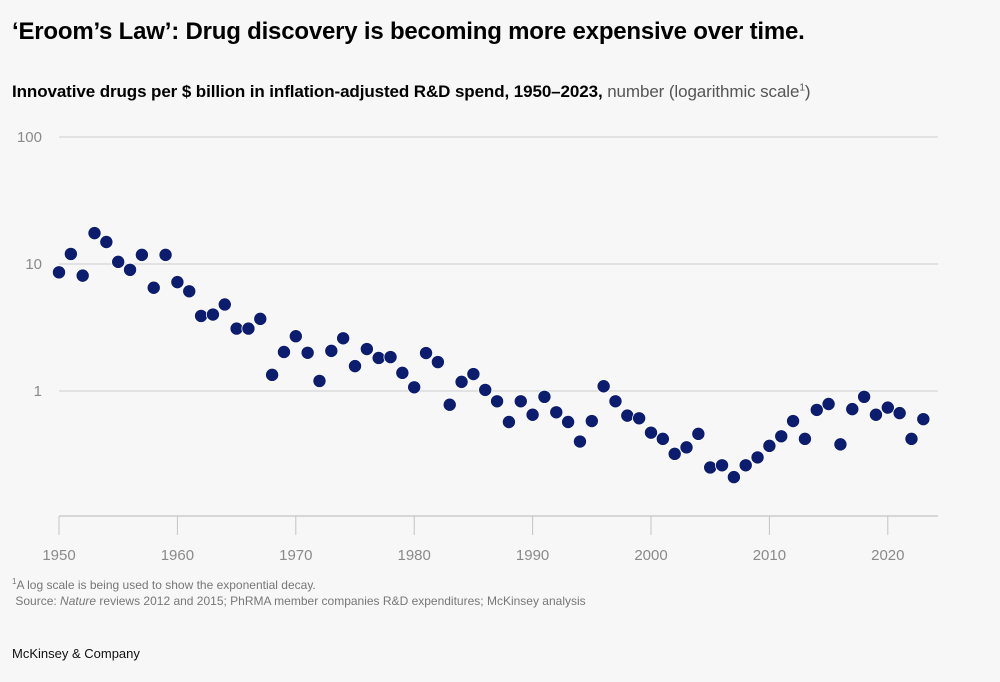  Describe the element at coordinates (236, 328) in the screenshot. I see `data-point-1965` at that location.